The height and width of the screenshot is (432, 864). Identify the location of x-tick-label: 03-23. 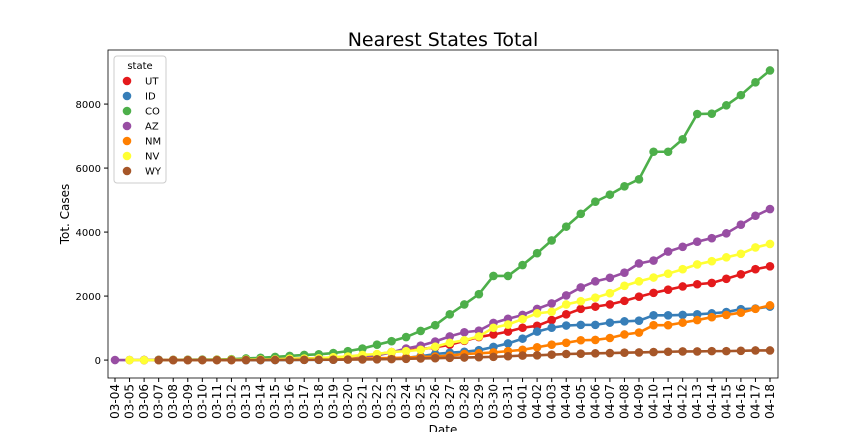
(392, 401).